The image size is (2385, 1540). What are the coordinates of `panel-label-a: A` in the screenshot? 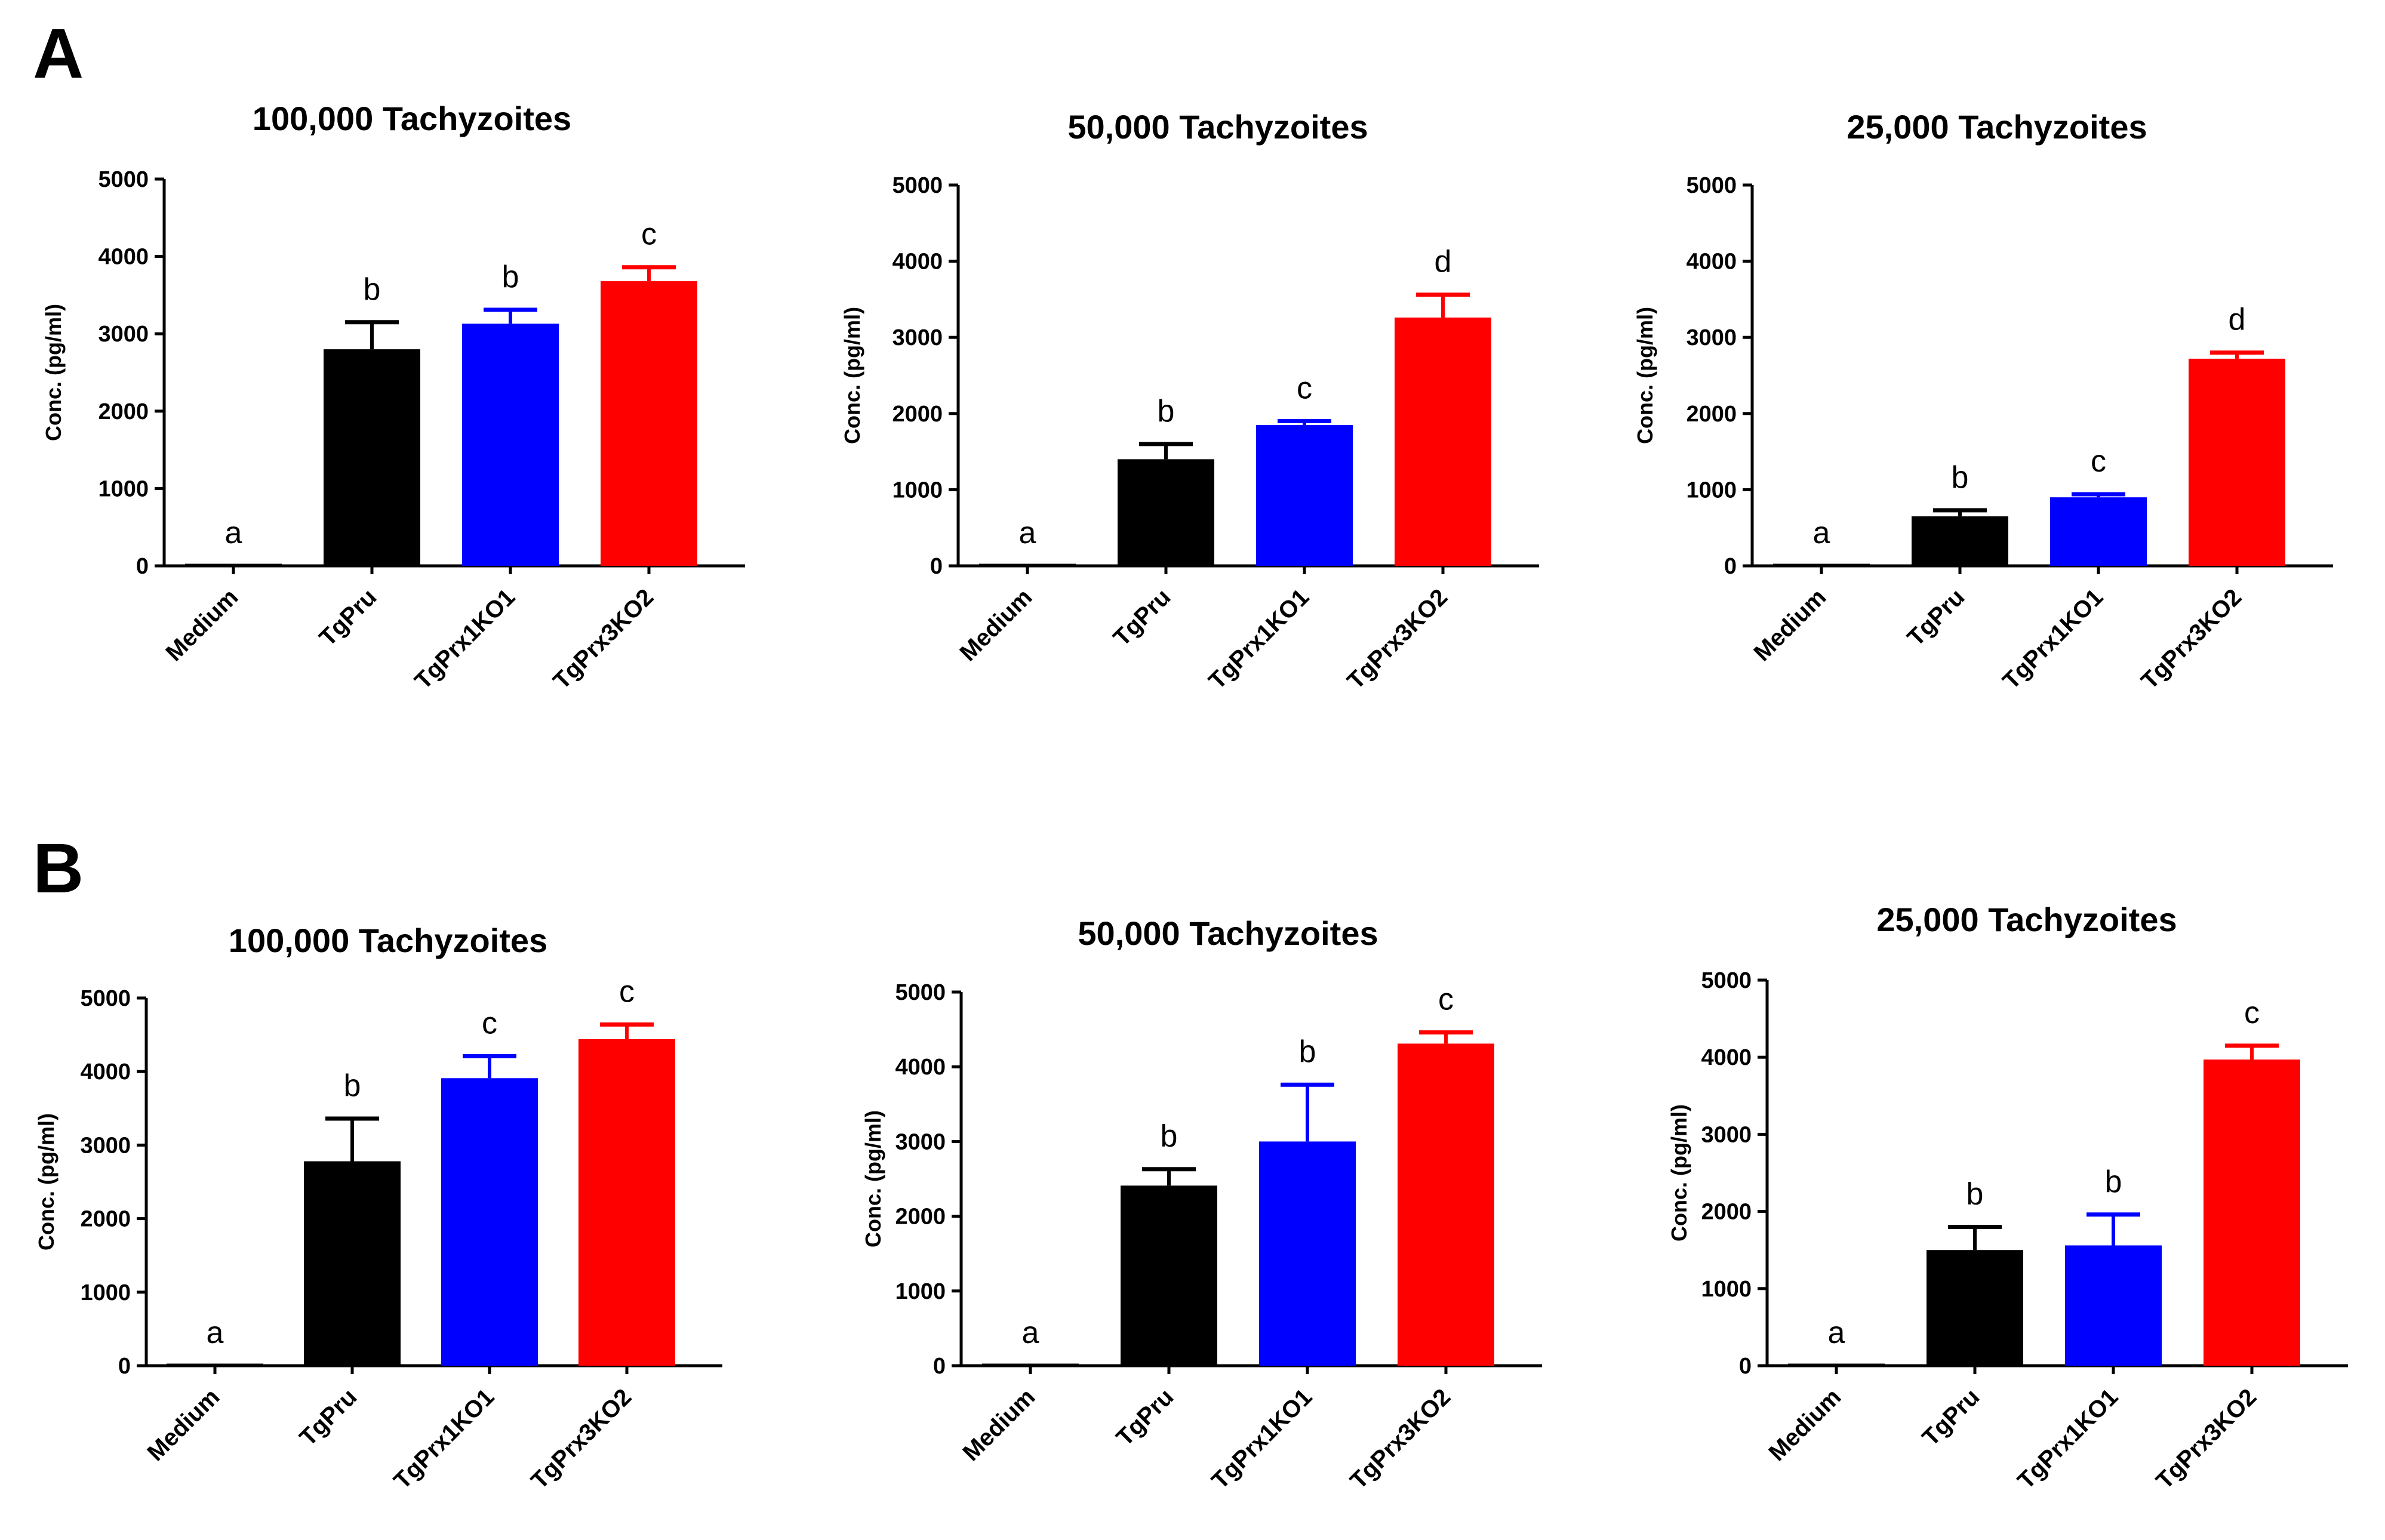 It's located at (58, 53).